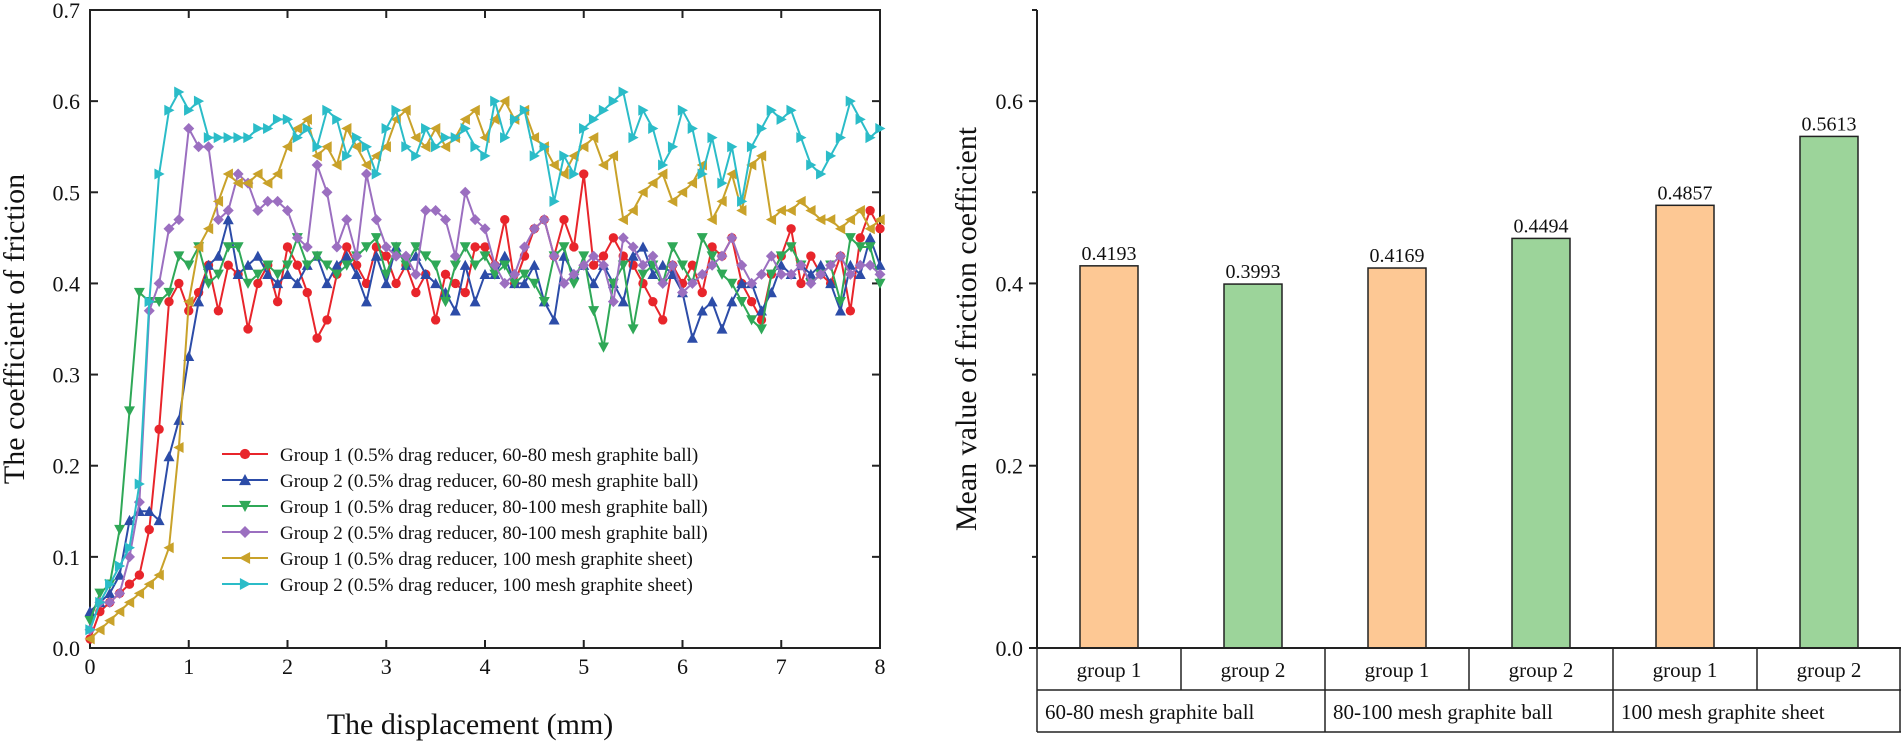  What do you see at coordinates (67, 283) in the screenshot?
I see `line-y-tick-label: 0.4` at bounding box center [67, 283].